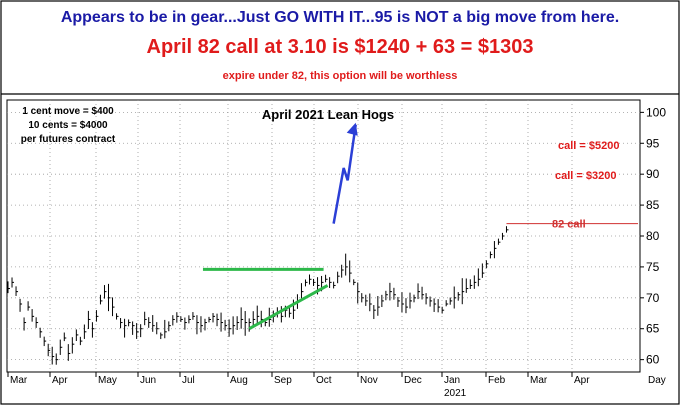  I want to click on note-line-2: 10 cents = $4000, so click(68, 125).